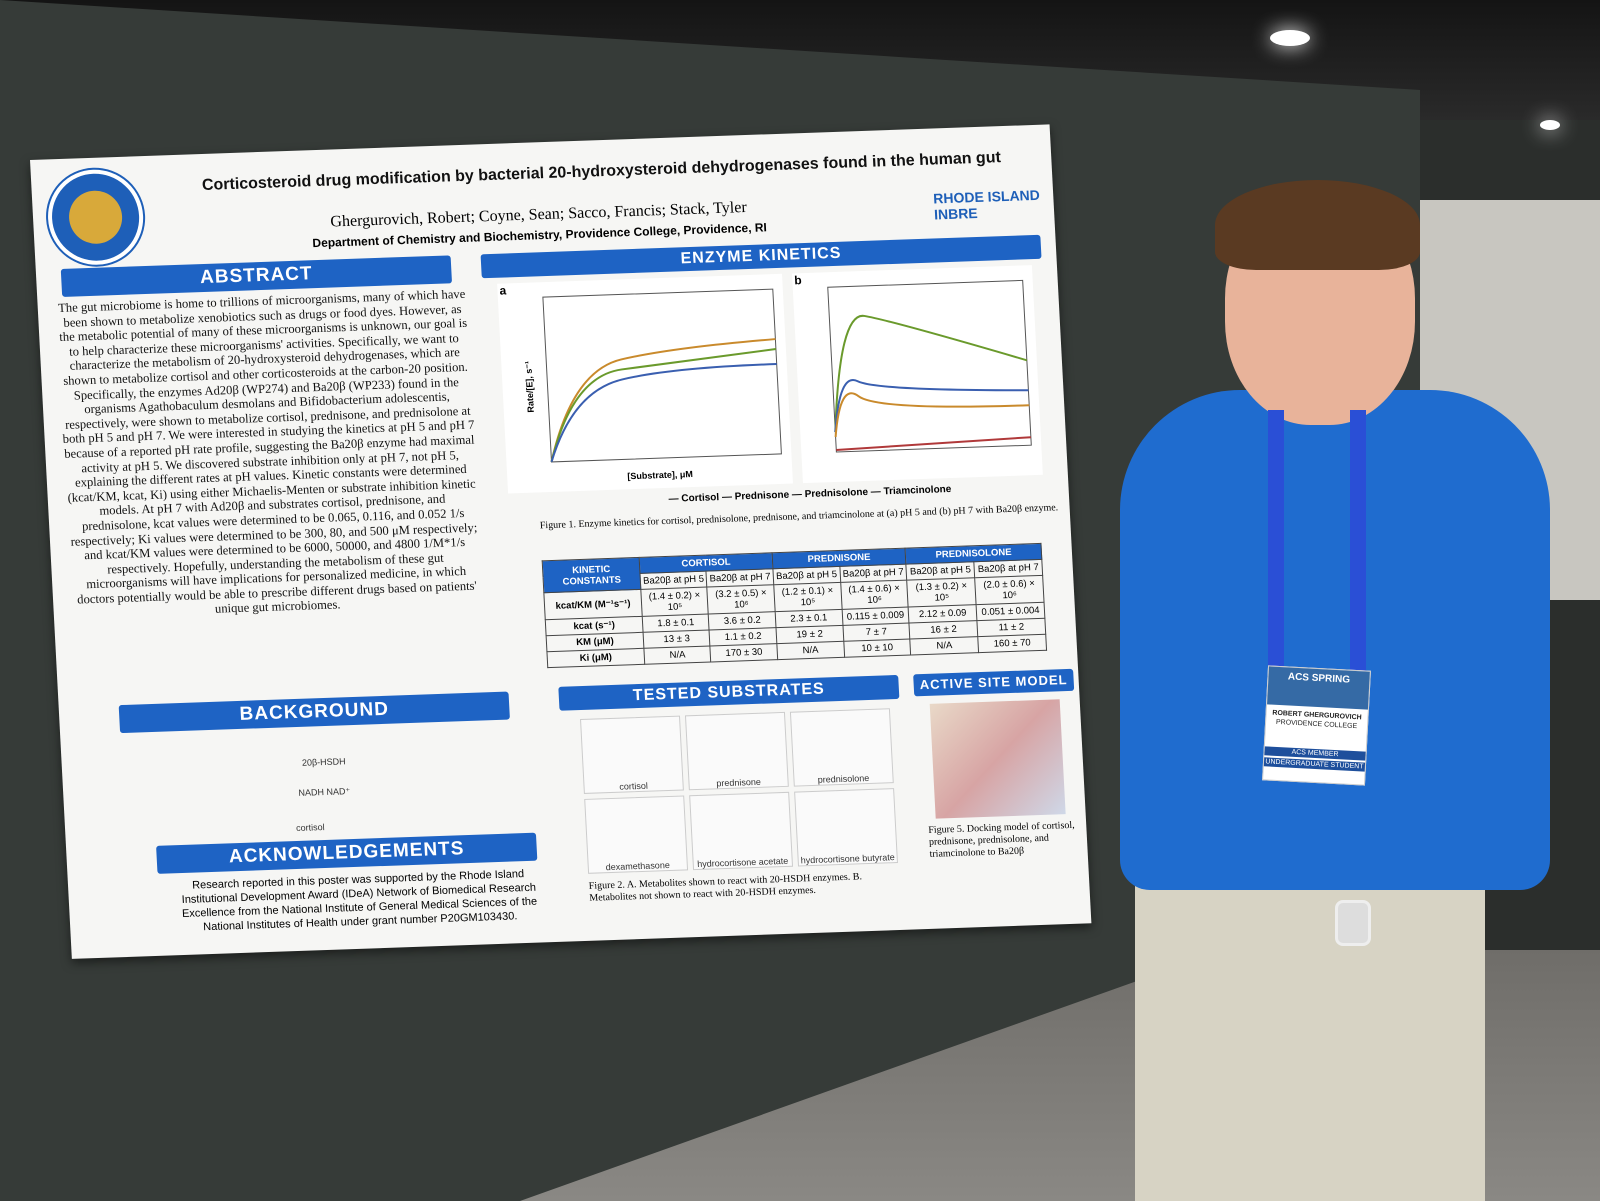 This screenshot has width=1600, height=1201. I want to click on person-shirt, so click(1335, 640).